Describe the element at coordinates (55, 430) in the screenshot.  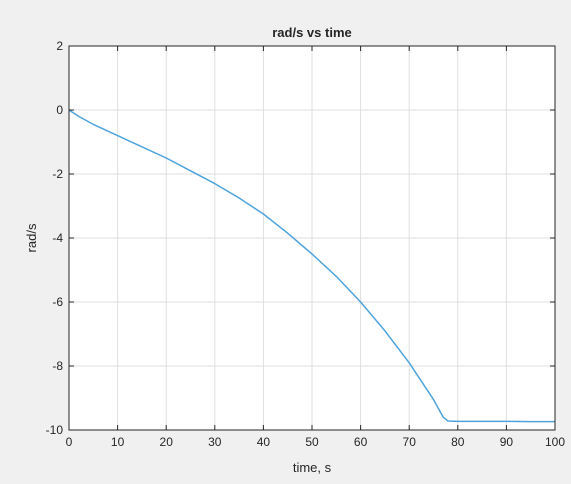
I see `y-tick-label: -10` at that location.